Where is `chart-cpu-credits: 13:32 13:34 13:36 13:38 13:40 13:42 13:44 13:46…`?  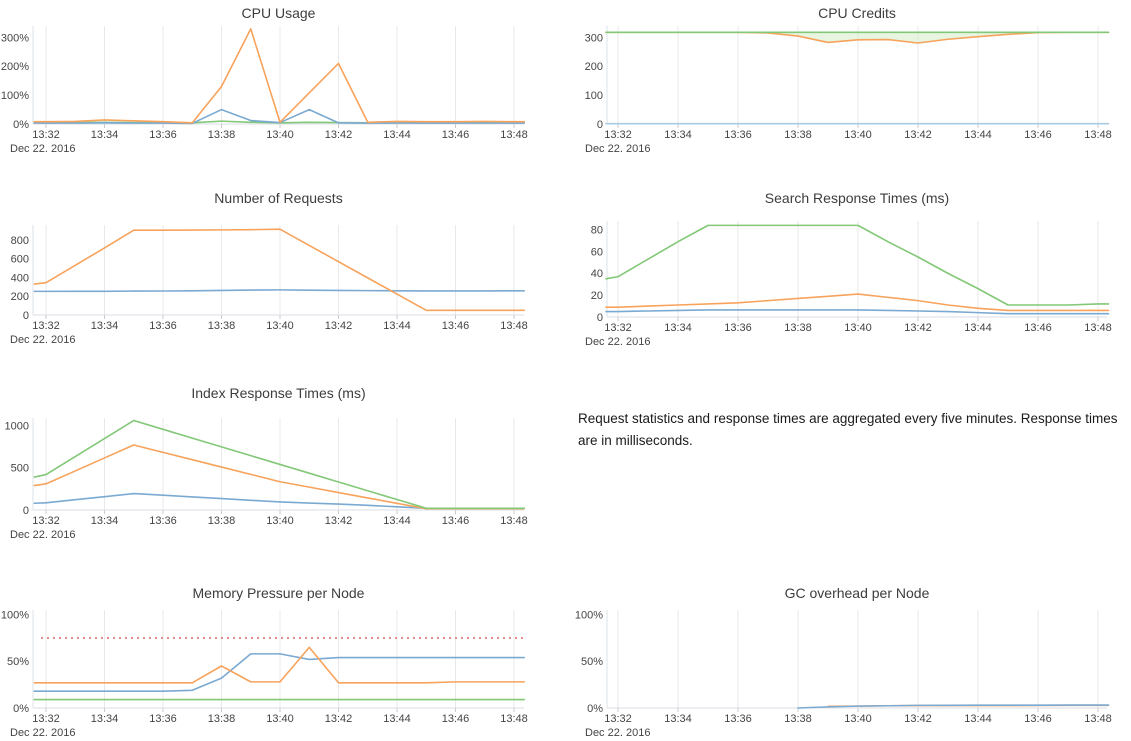 chart-cpu-credits: 13:32 13:34 13:36 13:38 13:40 13:42 13:44 13:46… is located at coordinates (848, 80).